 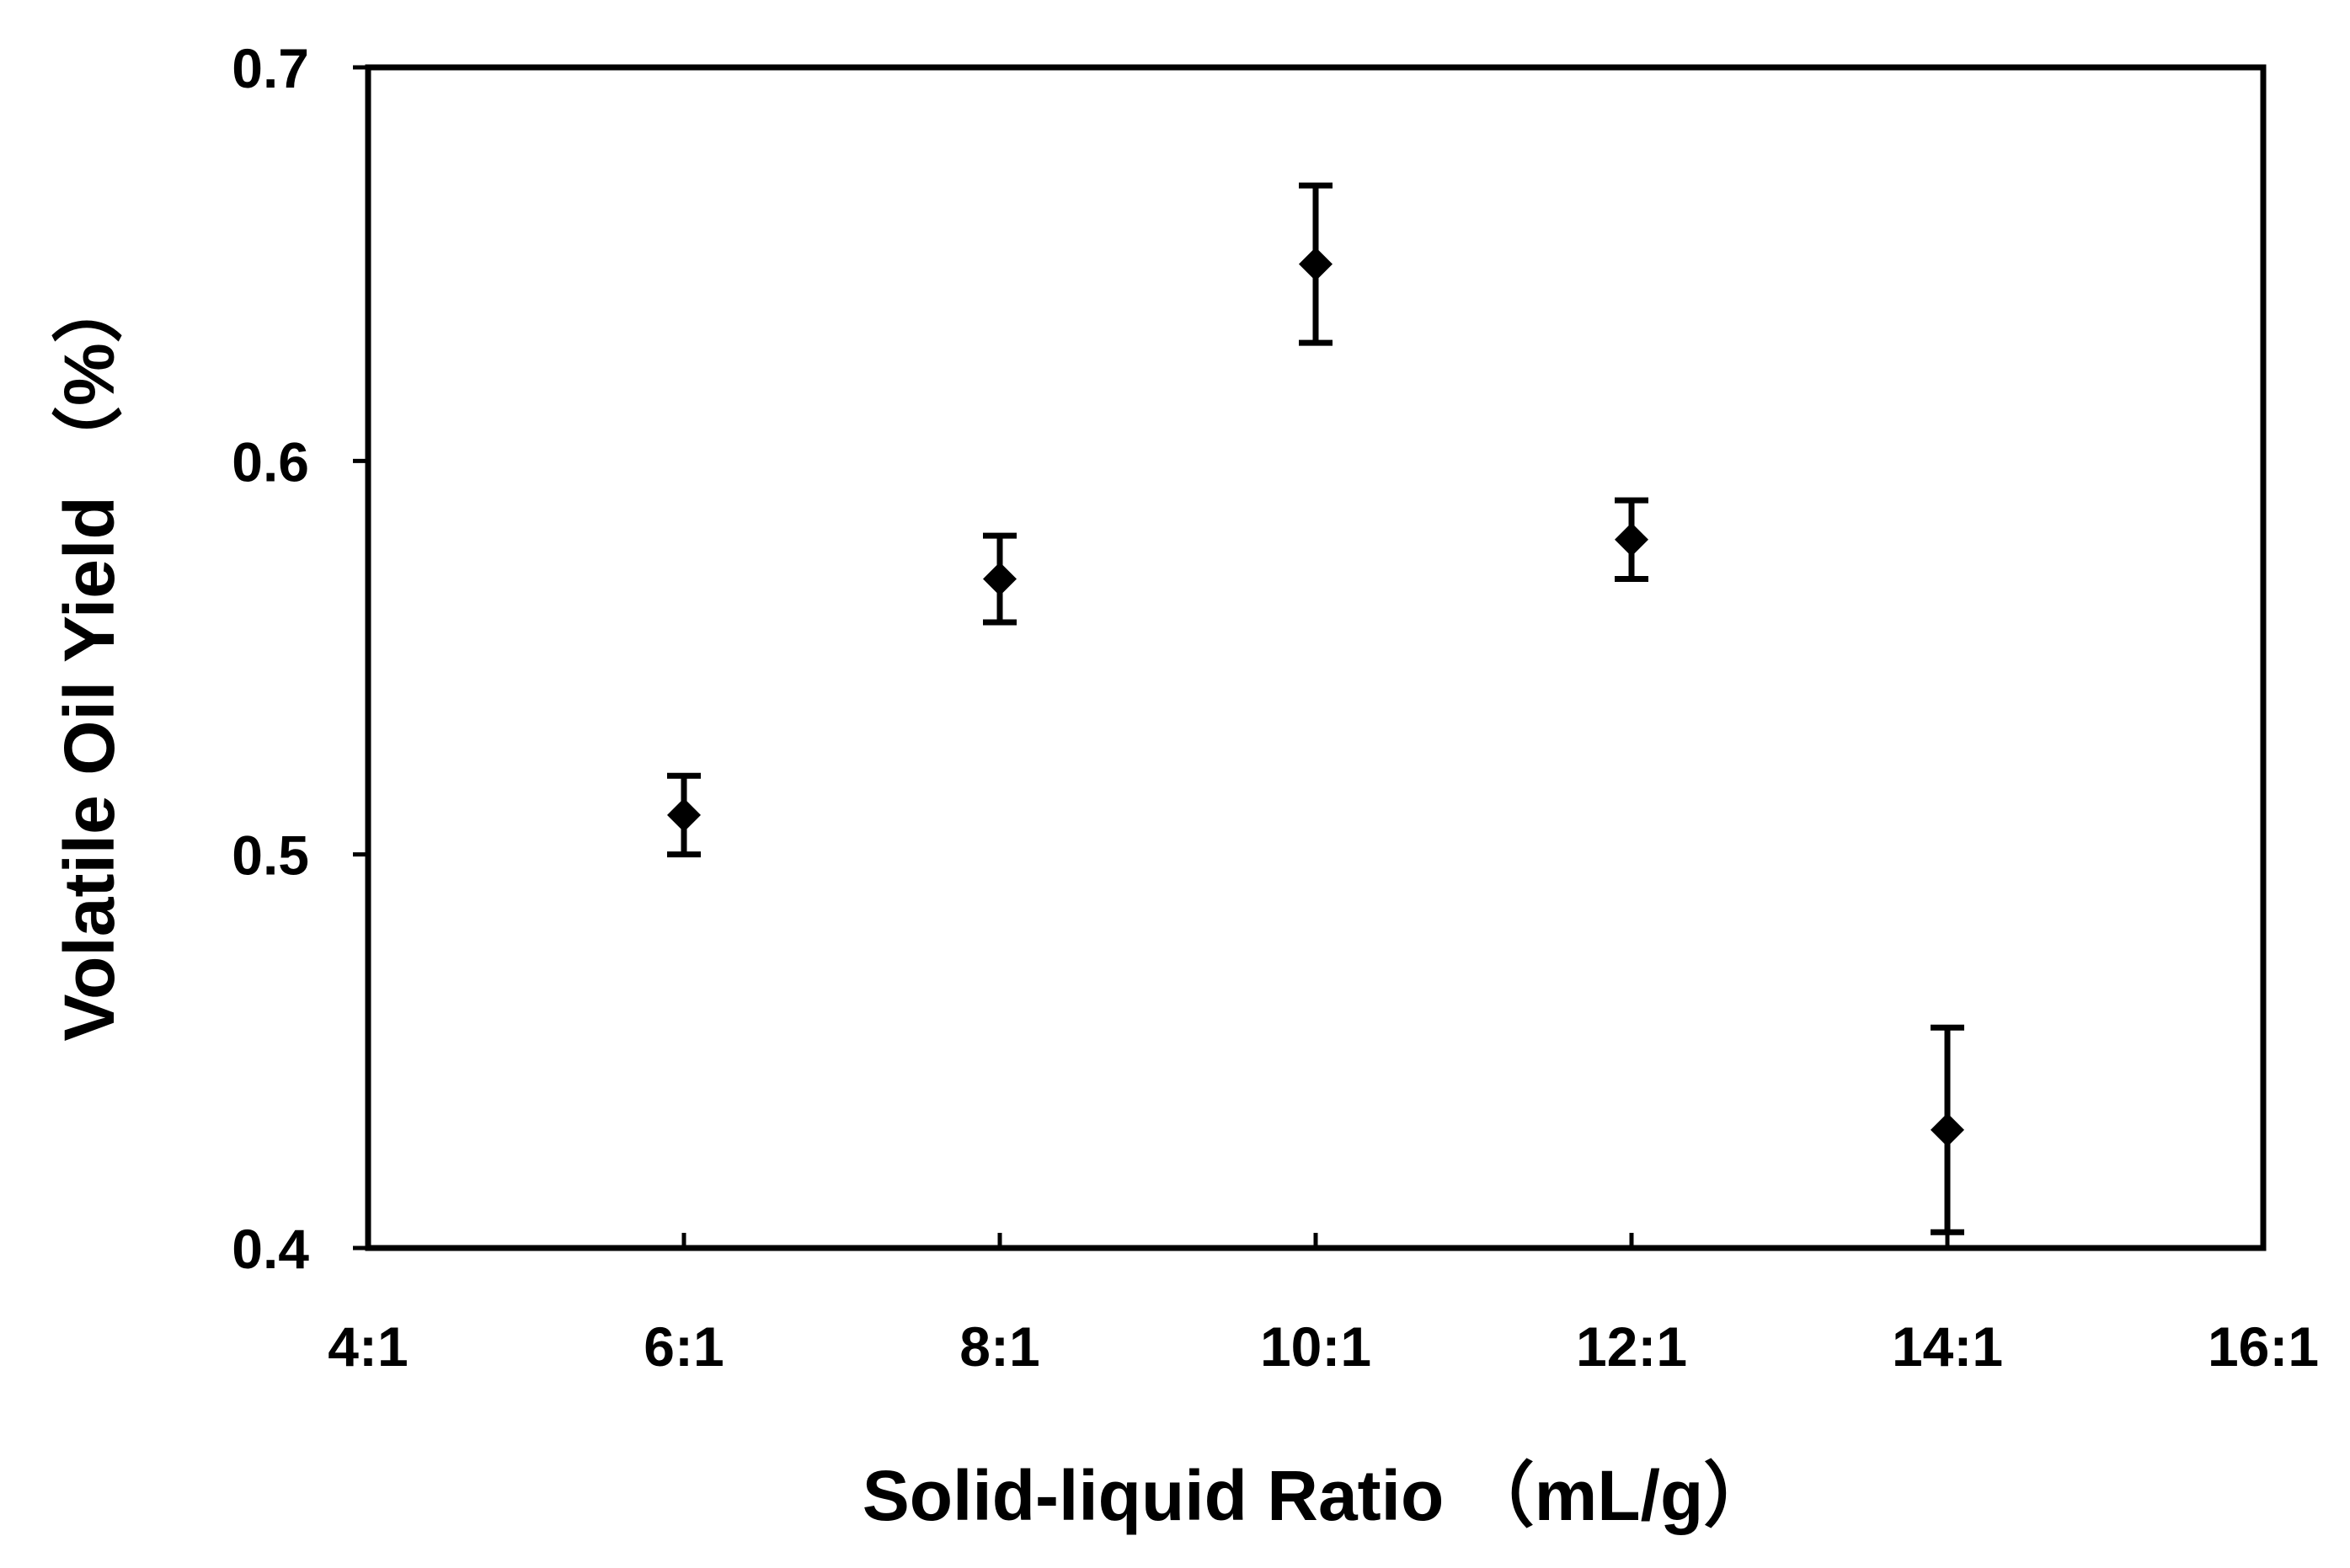 What do you see at coordinates (1323, 1305) in the screenshot?
I see `x-axis-ticks: 4:1 6:1 8:1 10:1 12:1 14:1 16:1` at bounding box center [1323, 1305].